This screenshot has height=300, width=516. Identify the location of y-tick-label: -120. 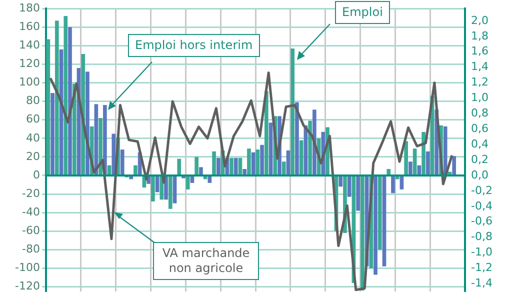
(27, 286).